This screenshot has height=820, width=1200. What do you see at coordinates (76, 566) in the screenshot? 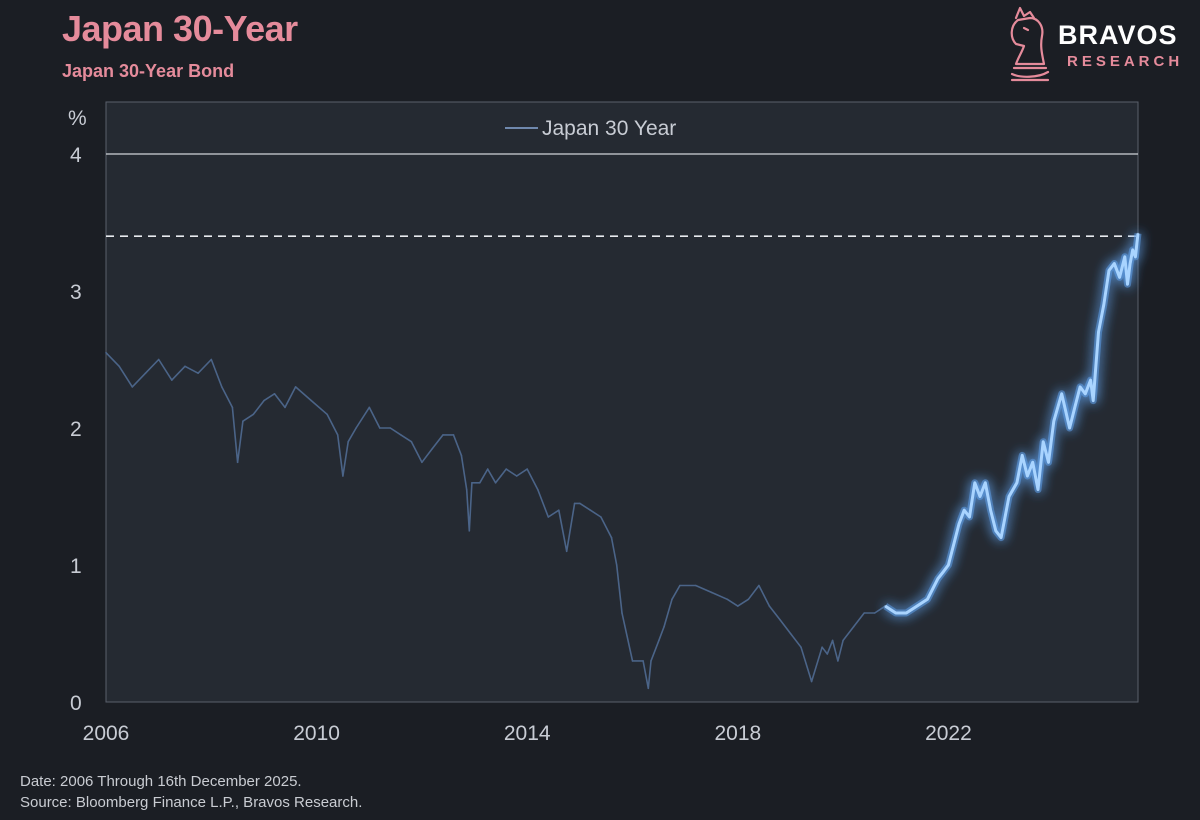
I see `y-tick-label: 1` at bounding box center [76, 566].